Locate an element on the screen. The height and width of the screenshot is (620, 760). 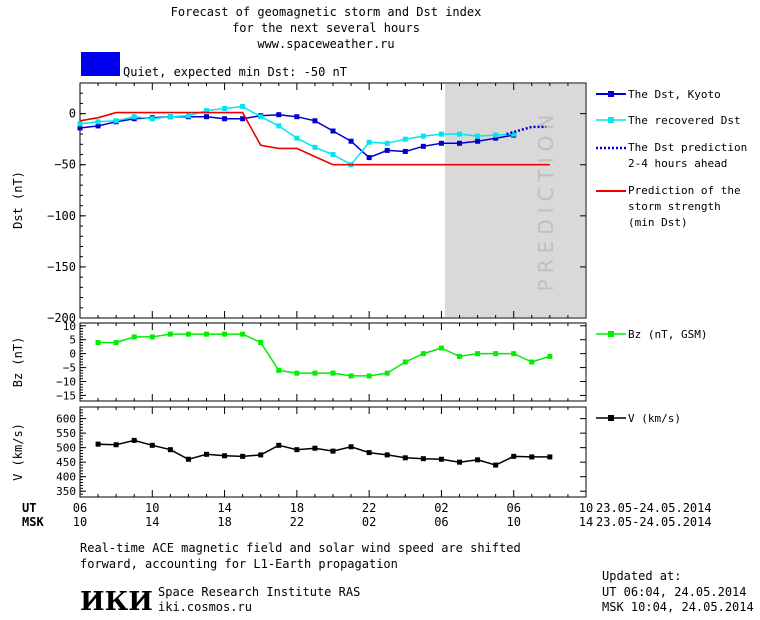
iki-logo: ИКИ is located at coordinates (116, 602).